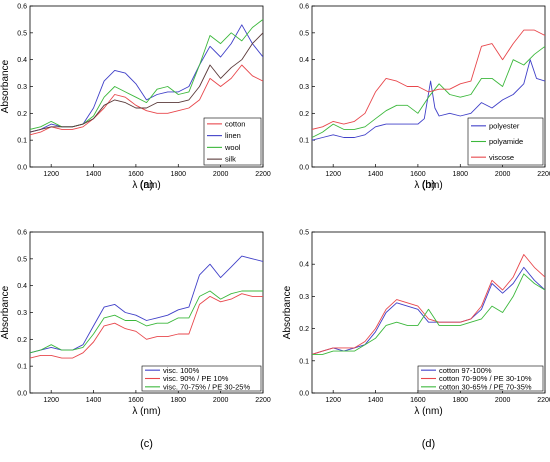 This screenshot has width=550, height=462. Describe the element at coordinates (506, 141) in the screenshot. I see `legend-entry: polyamide` at that location.